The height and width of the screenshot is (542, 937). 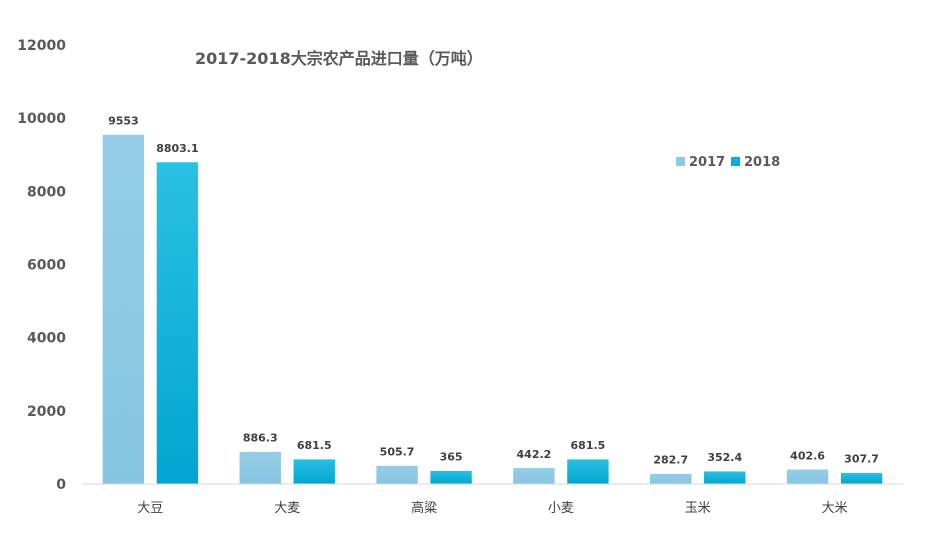 I want to click on data-label-2018-2: 365, so click(x=451, y=457).